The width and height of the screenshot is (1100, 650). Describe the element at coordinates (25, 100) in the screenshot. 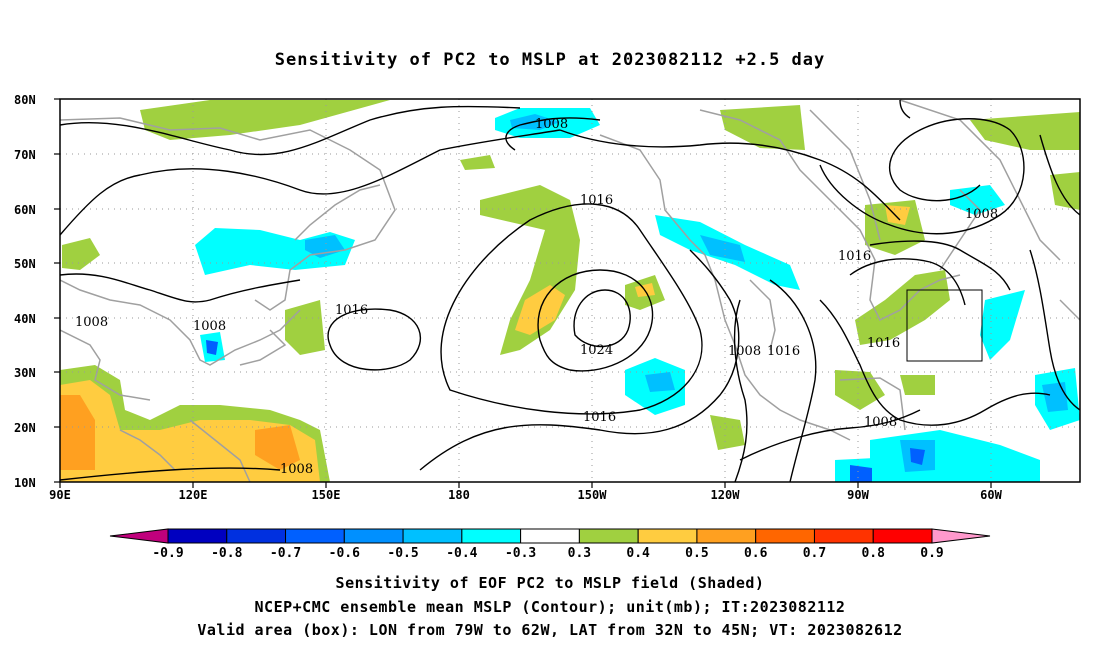

I see `lat-label: 80N` at that location.